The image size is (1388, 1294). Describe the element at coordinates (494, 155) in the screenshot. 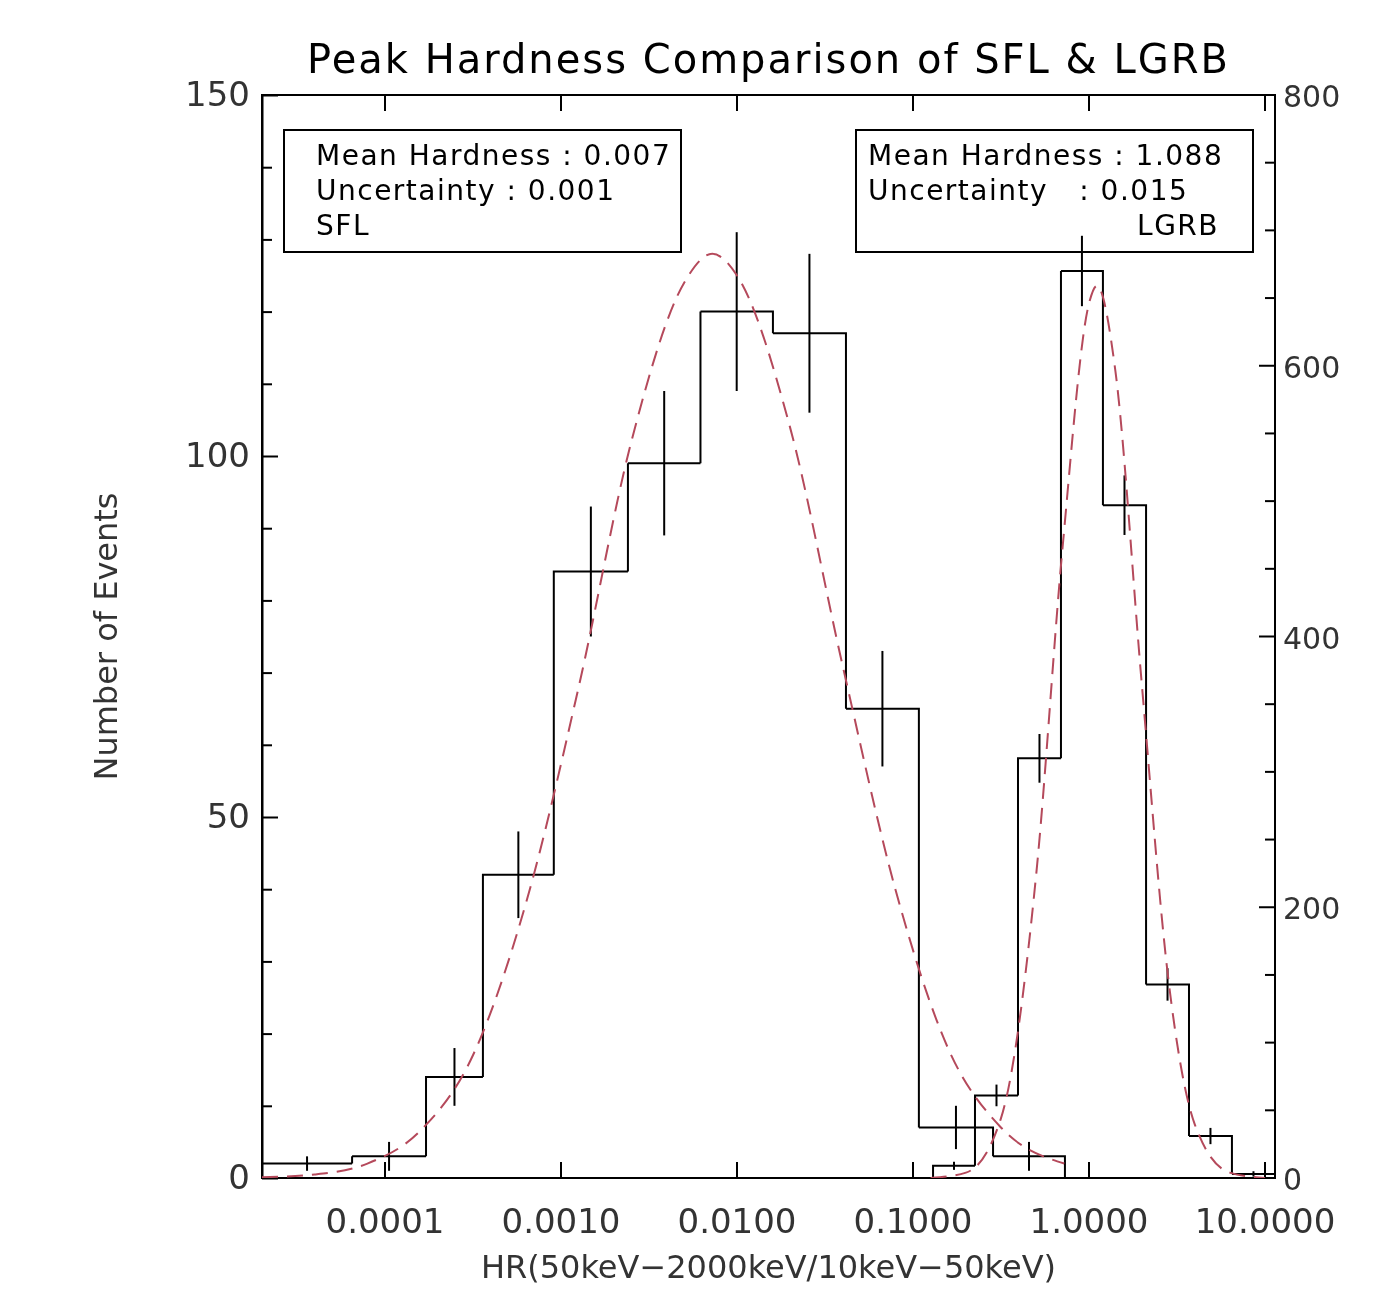

I see `annotation: Mean Hardness : 0.007` at that location.